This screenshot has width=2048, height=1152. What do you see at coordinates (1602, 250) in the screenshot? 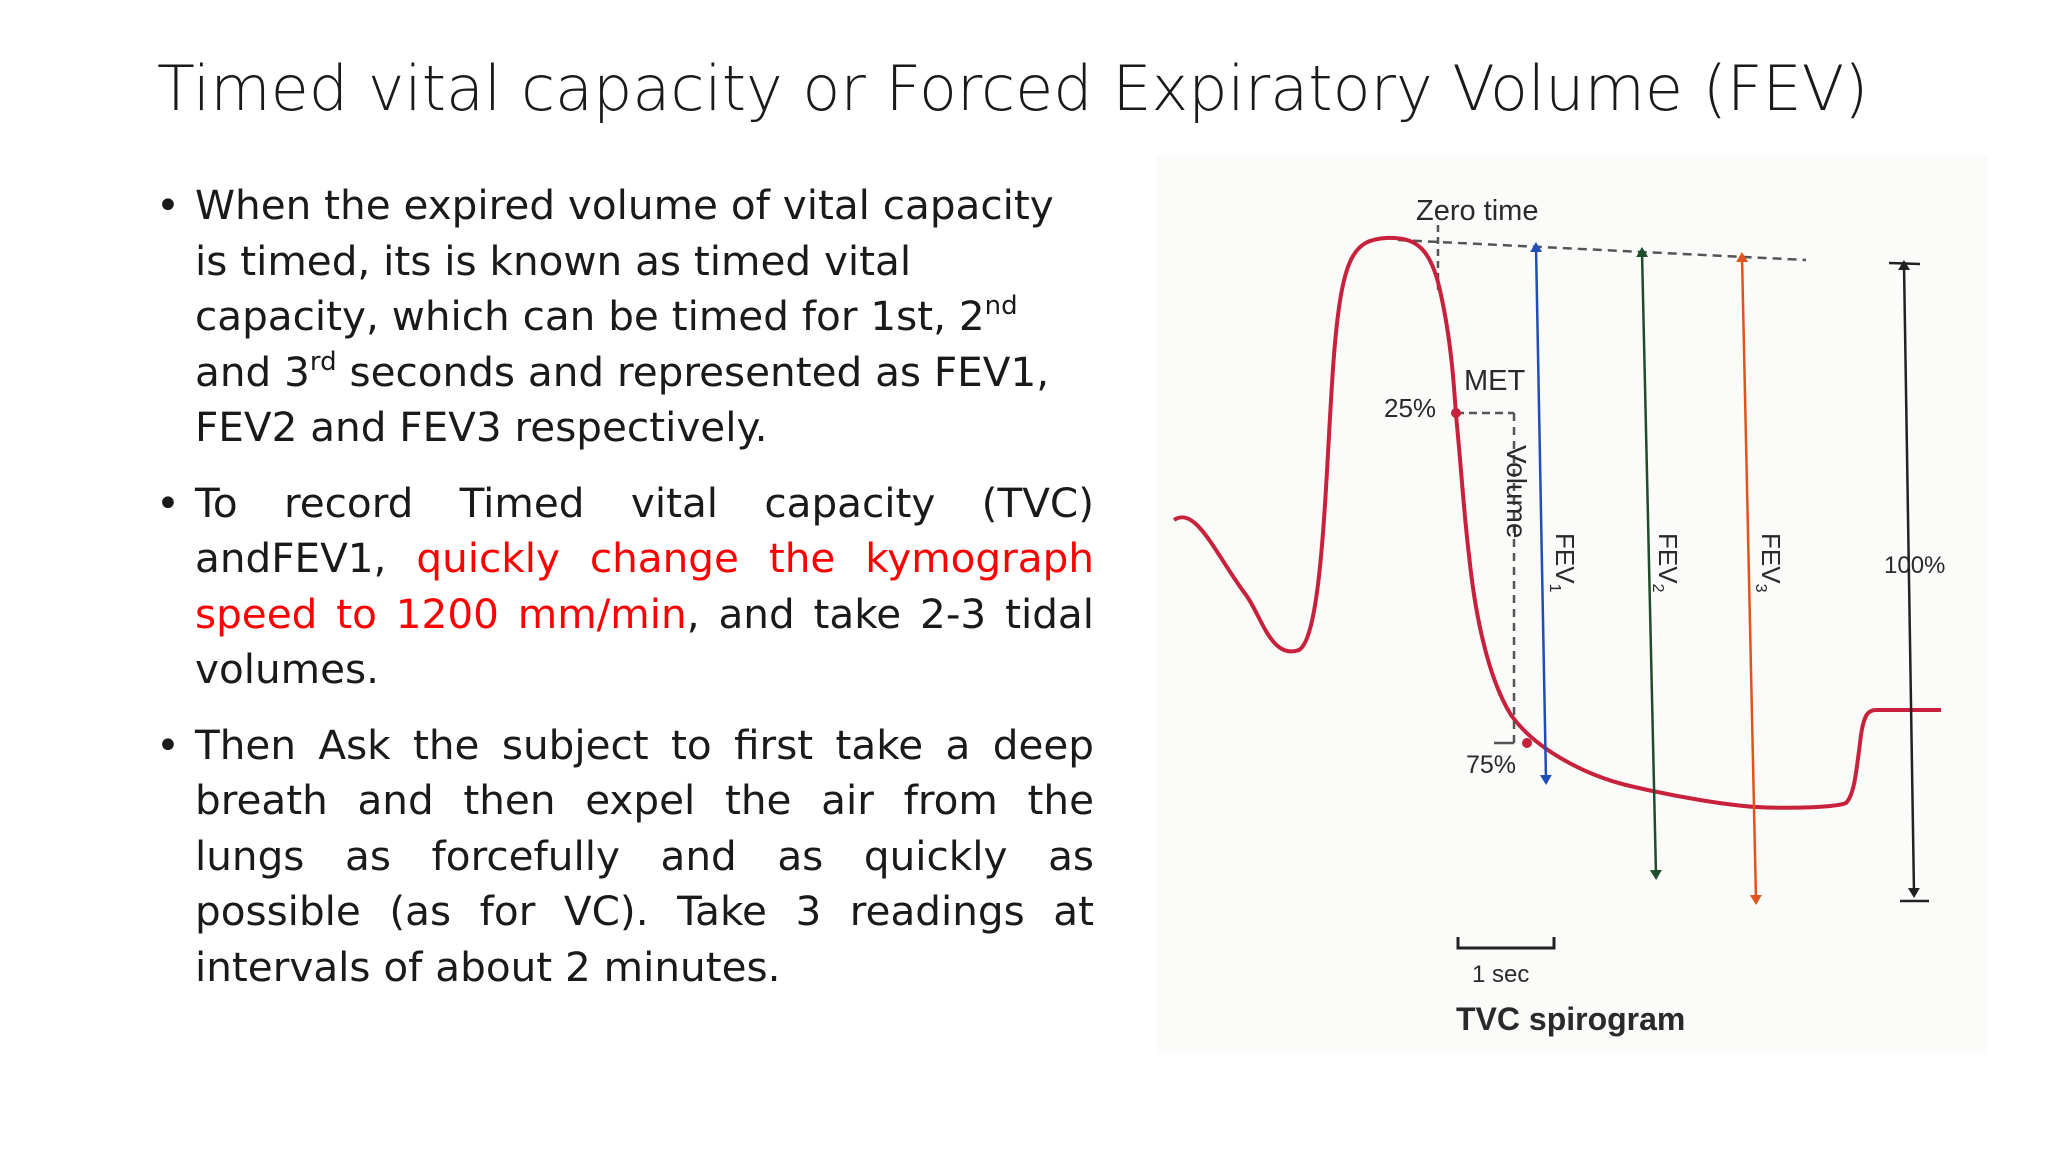
I see `zero-time-line` at bounding box center [1602, 250].